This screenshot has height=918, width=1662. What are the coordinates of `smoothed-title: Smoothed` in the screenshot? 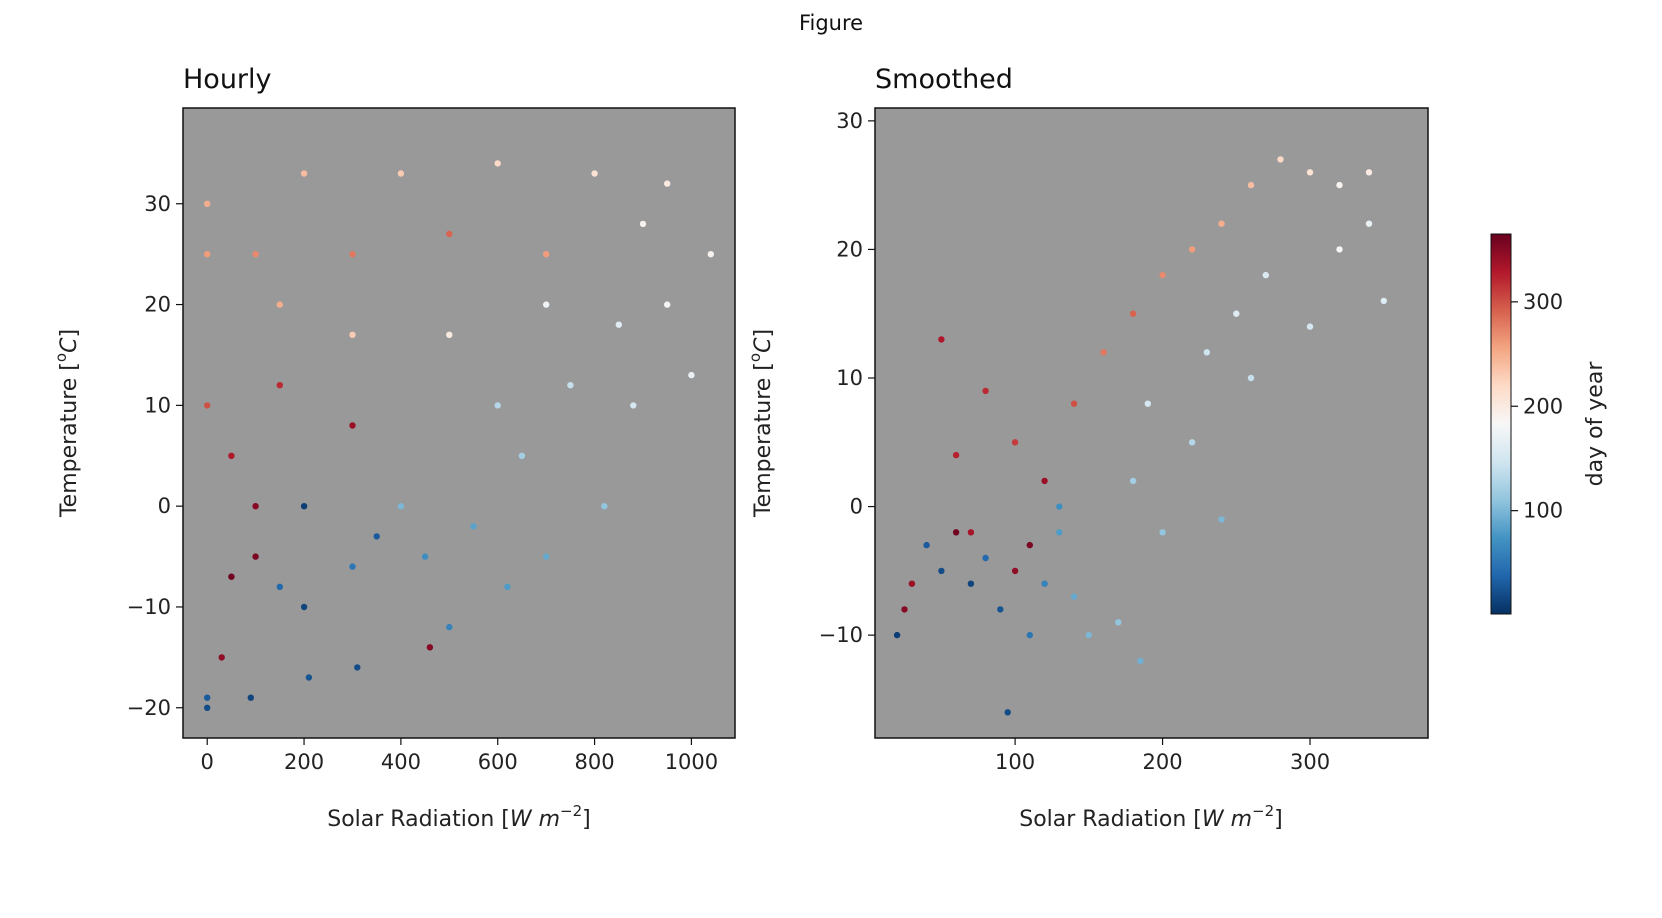 It's located at (944, 79).